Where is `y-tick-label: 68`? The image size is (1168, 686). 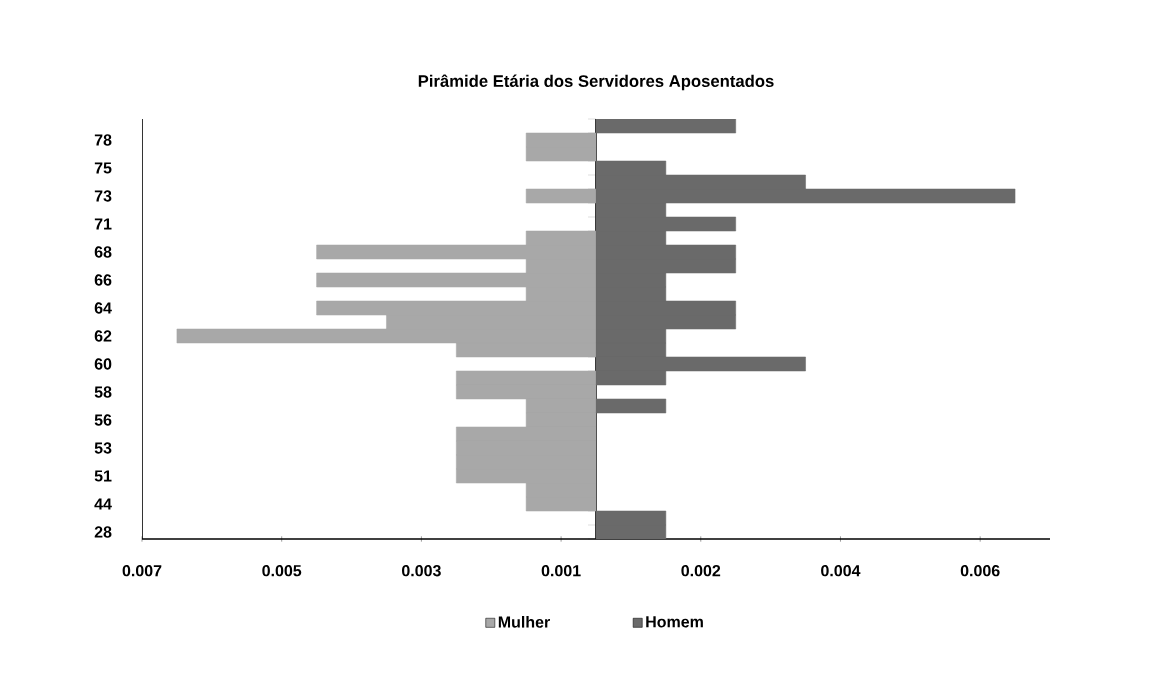 y-tick-label: 68 is located at coordinates (103, 252).